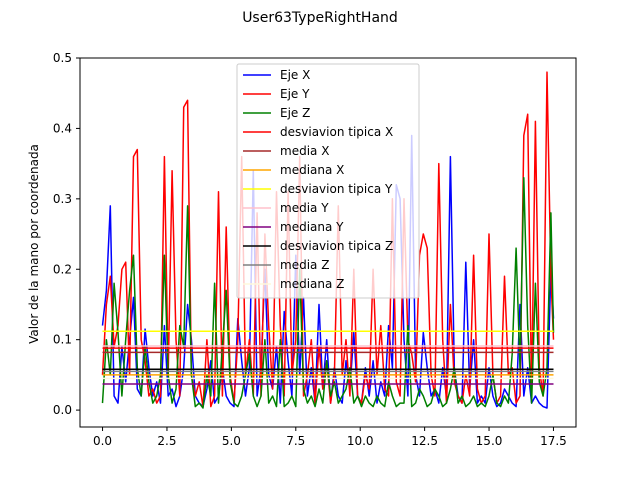 Image resolution: width=640 pixels, height=480 pixels. Describe the element at coordinates (295, 94) in the screenshot. I see `legend-label-eje-y: Eje Y` at that location.